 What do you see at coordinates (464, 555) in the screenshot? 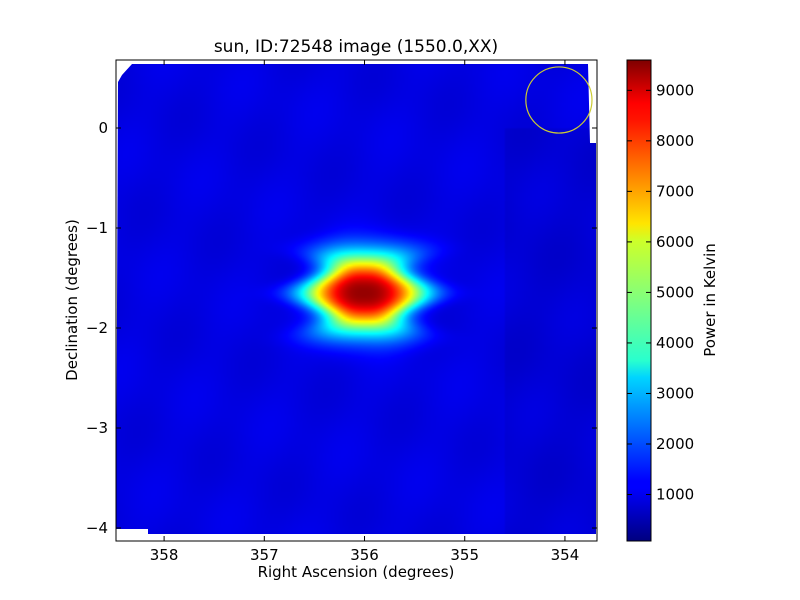
I see `x-tick-label-3: 355` at bounding box center [464, 555].